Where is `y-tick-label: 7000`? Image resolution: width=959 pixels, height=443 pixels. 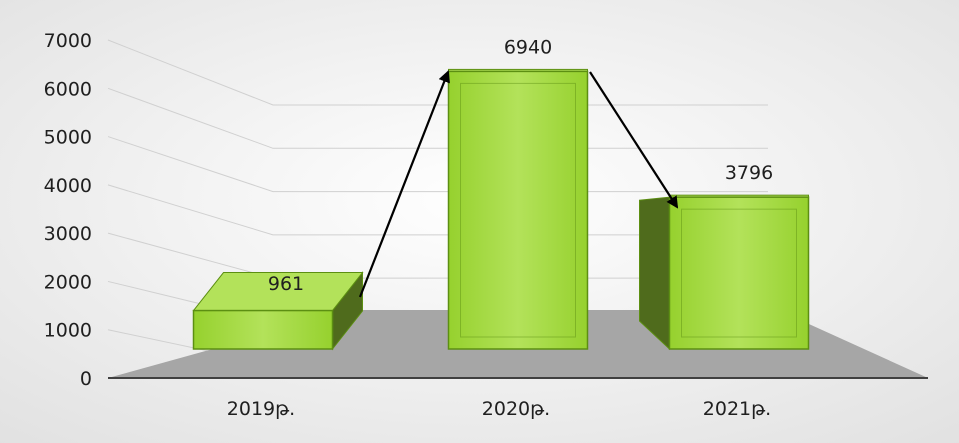 y-tick-label: 7000 is located at coordinates (68, 41).